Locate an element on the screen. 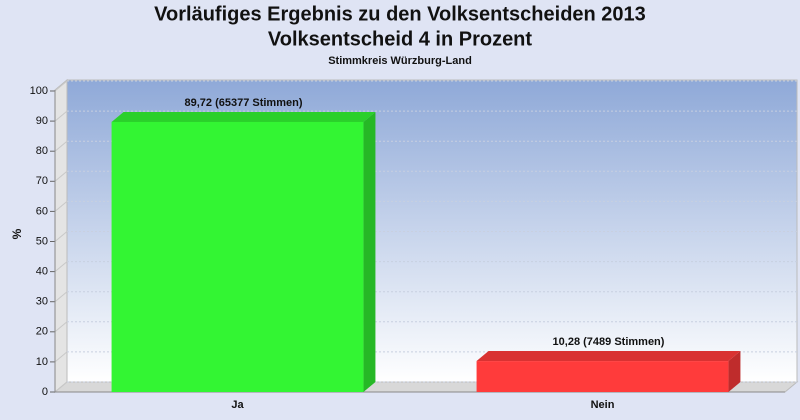  chart-caption: Stimmkreis Würzburg-Land is located at coordinates (400, 61).